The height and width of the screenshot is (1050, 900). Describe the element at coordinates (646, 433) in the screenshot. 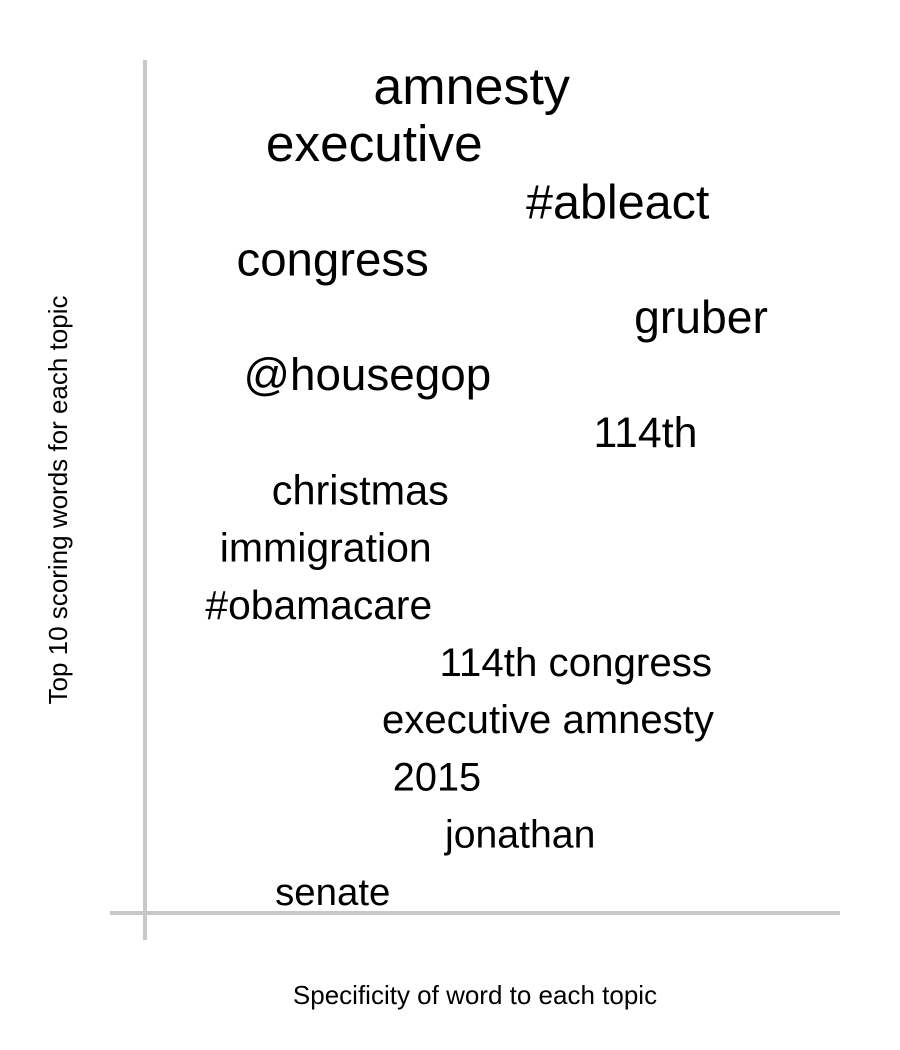

I see `word-label: 114th` at that location.